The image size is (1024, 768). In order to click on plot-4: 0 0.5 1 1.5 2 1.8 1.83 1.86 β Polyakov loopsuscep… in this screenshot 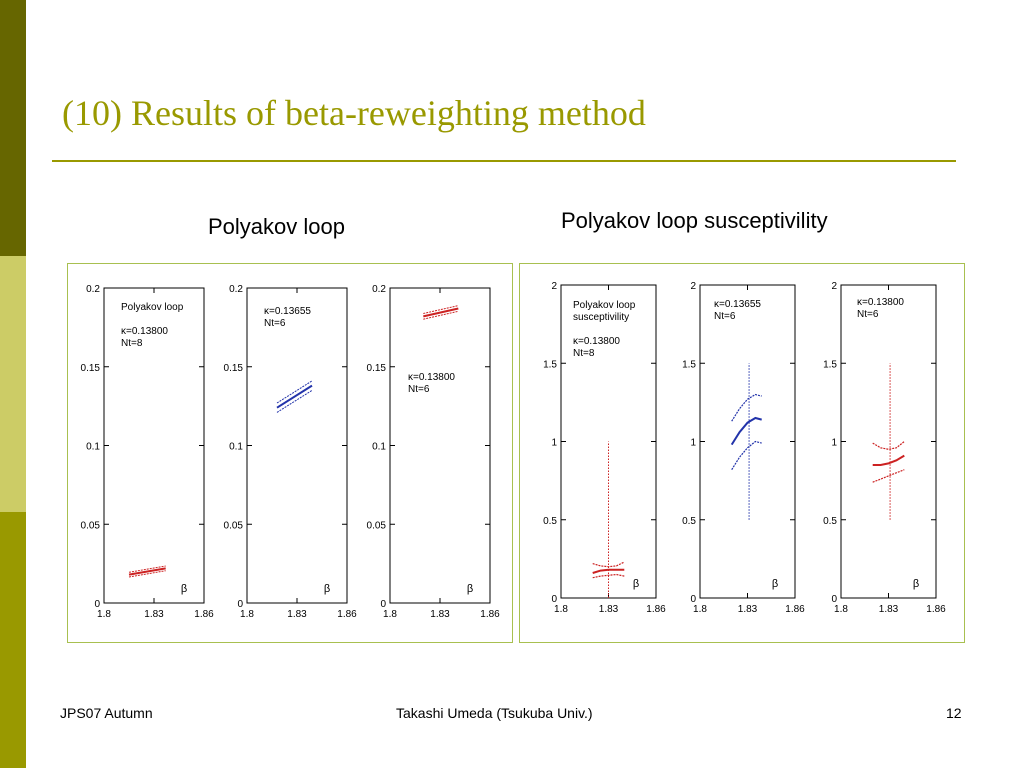, I will do `click(604, 448)`.